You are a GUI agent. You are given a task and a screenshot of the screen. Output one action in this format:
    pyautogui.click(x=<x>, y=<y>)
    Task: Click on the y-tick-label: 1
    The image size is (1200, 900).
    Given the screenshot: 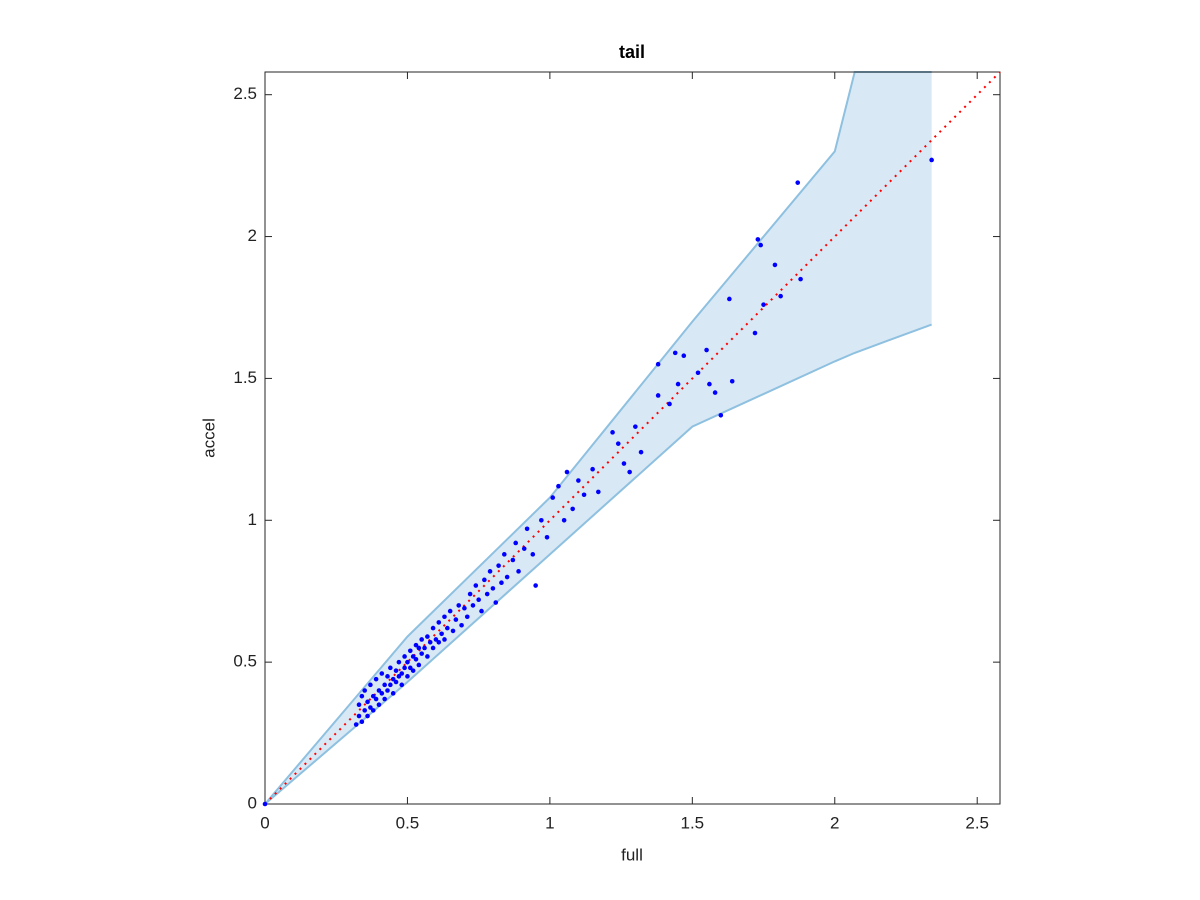 What is the action you would take?
    pyautogui.click(x=252, y=519)
    